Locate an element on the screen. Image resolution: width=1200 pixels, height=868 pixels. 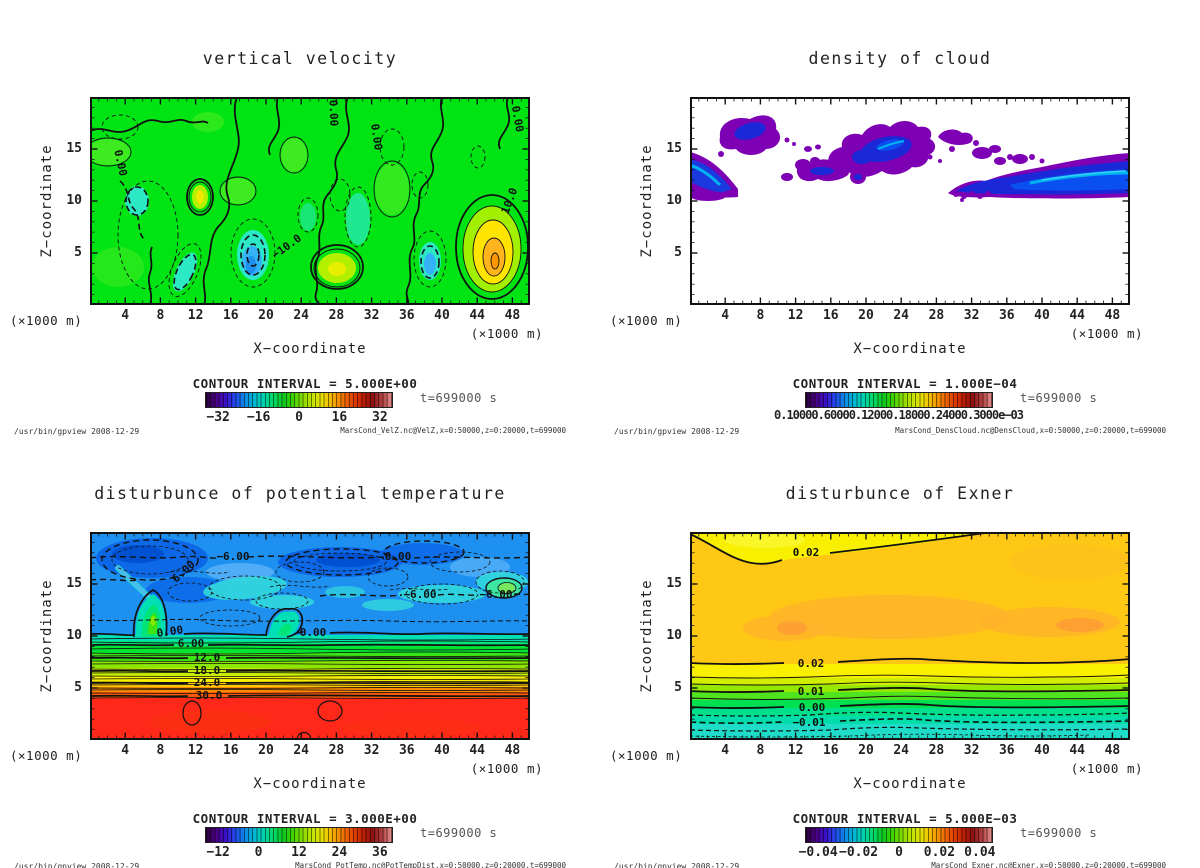
contour-label: 18.0 is located at coordinates (207, 670).